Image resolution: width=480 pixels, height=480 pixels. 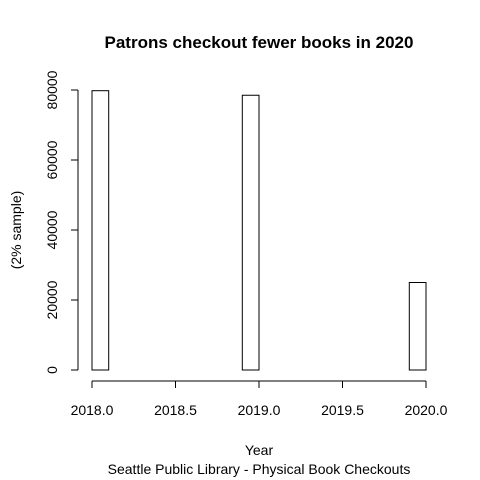 What do you see at coordinates (52, 159) in the screenshot?
I see `y-tick-label: 60000` at bounding box center [52, 159].